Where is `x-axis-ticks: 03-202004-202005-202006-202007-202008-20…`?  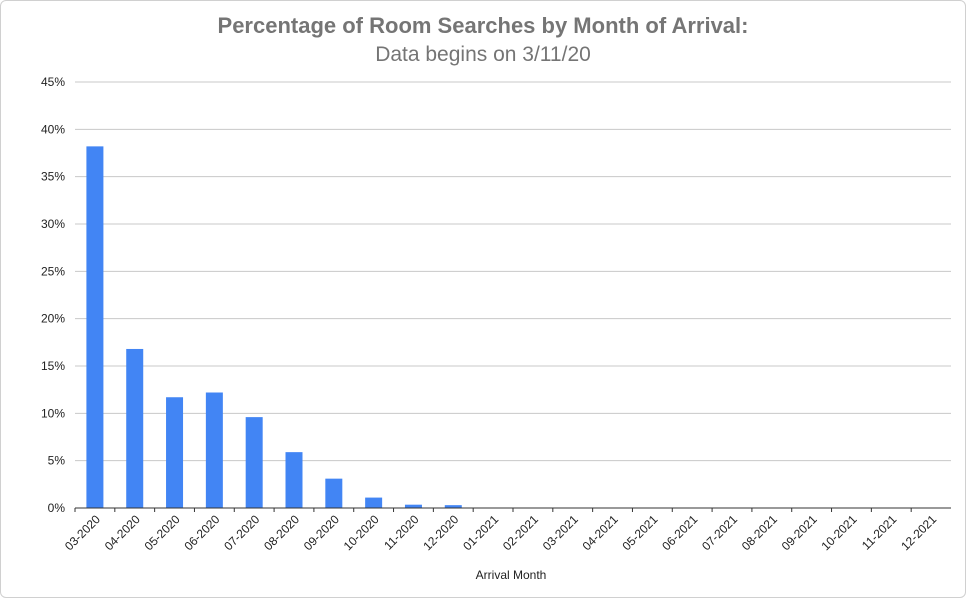
x-axis-ticks: 03-202004-202005-202006-202007-202008-20… is located at coordinates (500, 530).